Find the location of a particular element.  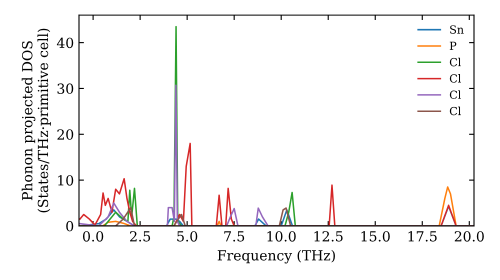

x-tick-label: 5.0 is located at coordinates (187, 236).